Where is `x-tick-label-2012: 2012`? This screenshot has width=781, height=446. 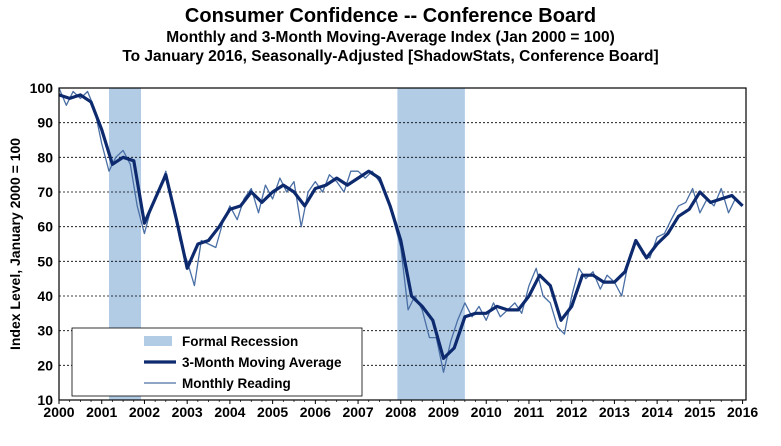 x-tick-label-2012: 2012 is located at coordinates (571, 412).